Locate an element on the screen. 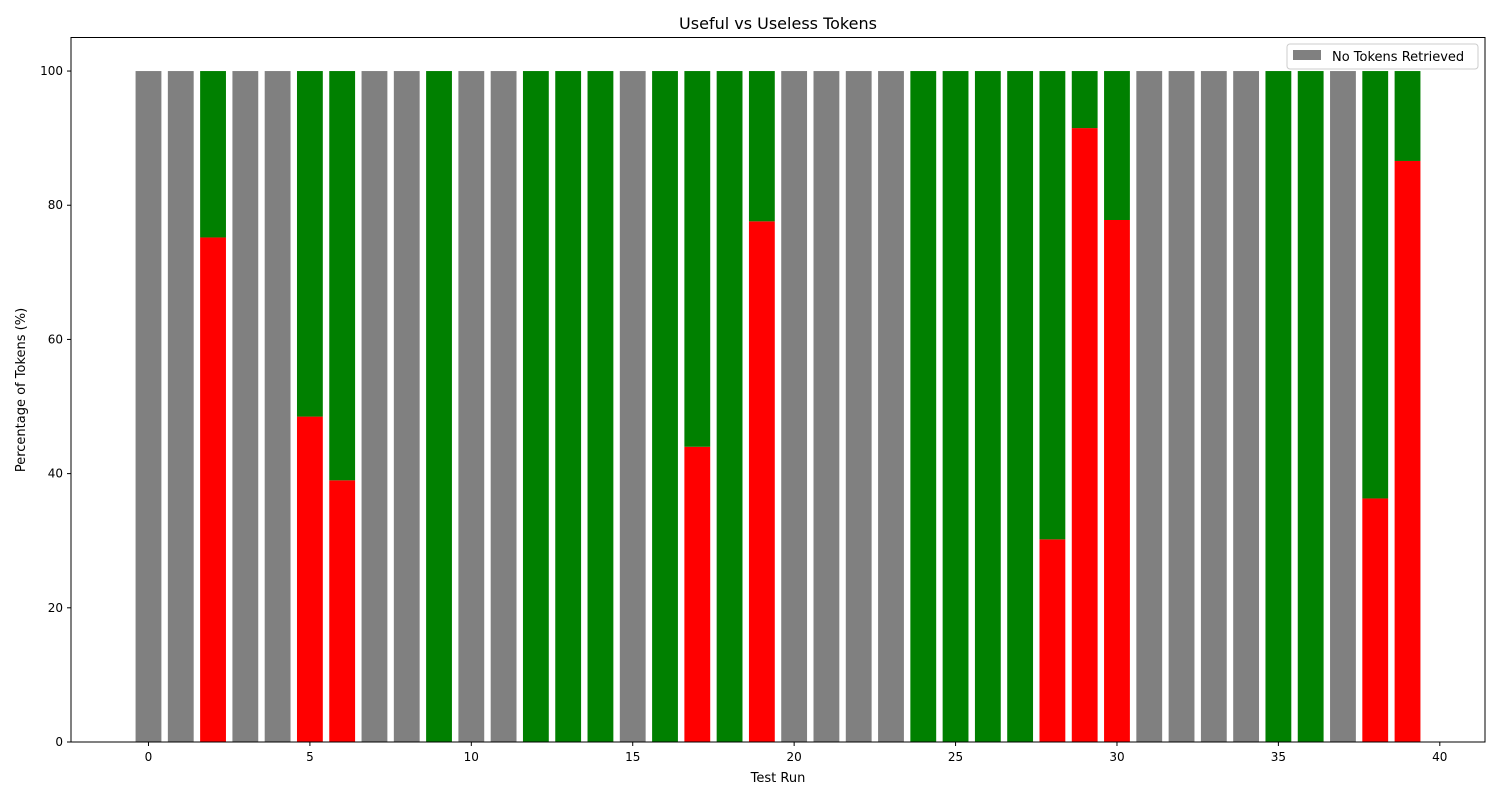 The width and height of the screenshot is (1500, 804). legend-swatch-no-tokens is located at coordinates (1307, 55).